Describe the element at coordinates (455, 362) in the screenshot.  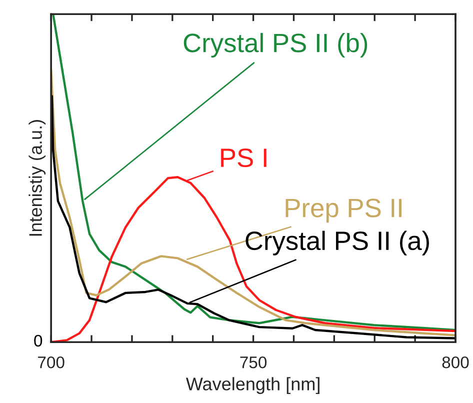
I see `x-tick-label: 800` at that location.